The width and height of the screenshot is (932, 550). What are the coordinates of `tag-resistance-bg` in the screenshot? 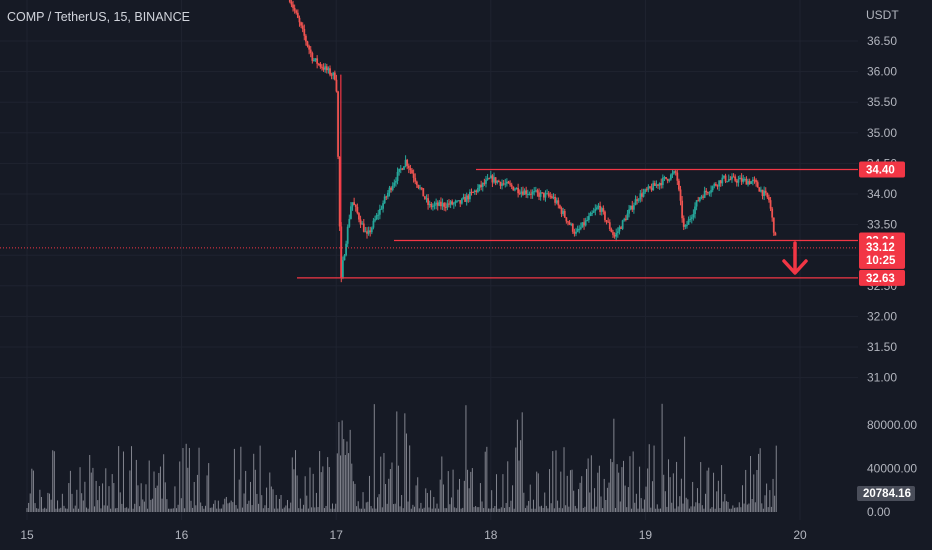 It's located at (882, 169).